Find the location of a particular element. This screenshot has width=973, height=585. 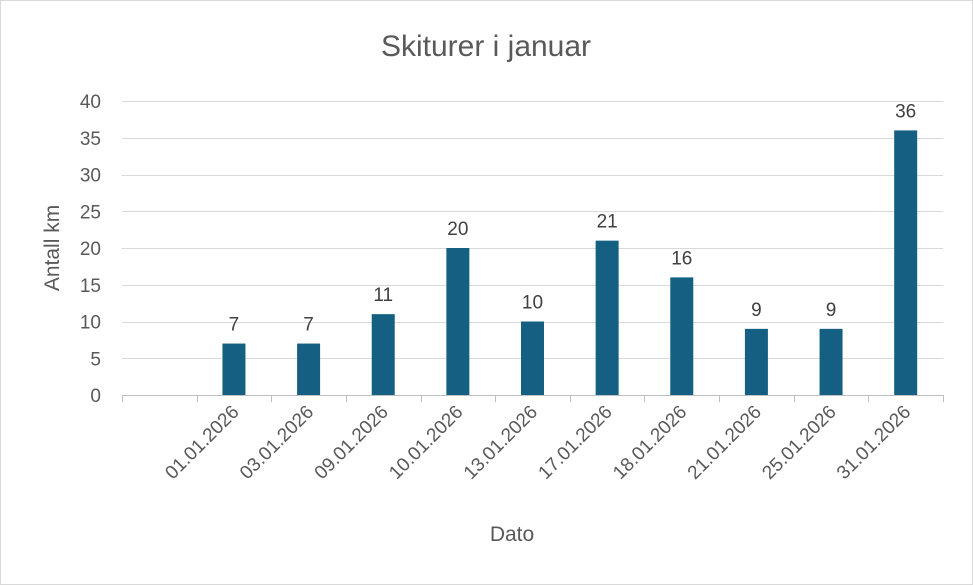

y-tick-label: 15 is located at coordinates (90, 286).